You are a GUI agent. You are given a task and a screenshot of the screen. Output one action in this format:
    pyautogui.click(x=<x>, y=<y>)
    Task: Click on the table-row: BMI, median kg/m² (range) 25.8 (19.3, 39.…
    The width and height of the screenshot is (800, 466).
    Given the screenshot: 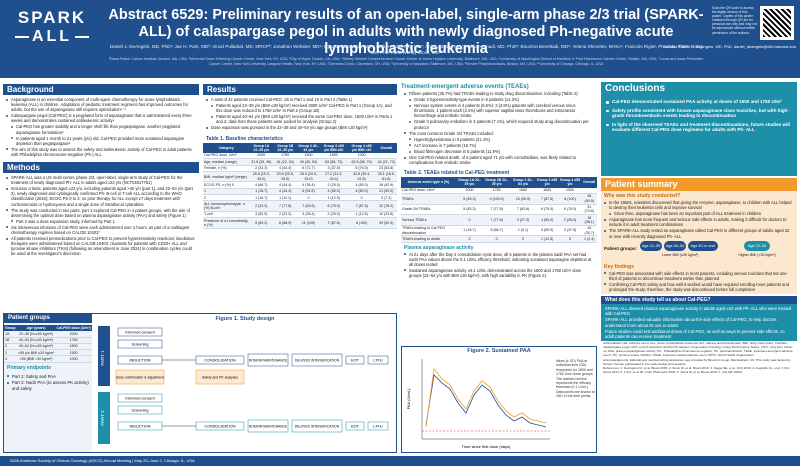 What is the action you would take?
    pyautogui.click(x=300, y=177)
    